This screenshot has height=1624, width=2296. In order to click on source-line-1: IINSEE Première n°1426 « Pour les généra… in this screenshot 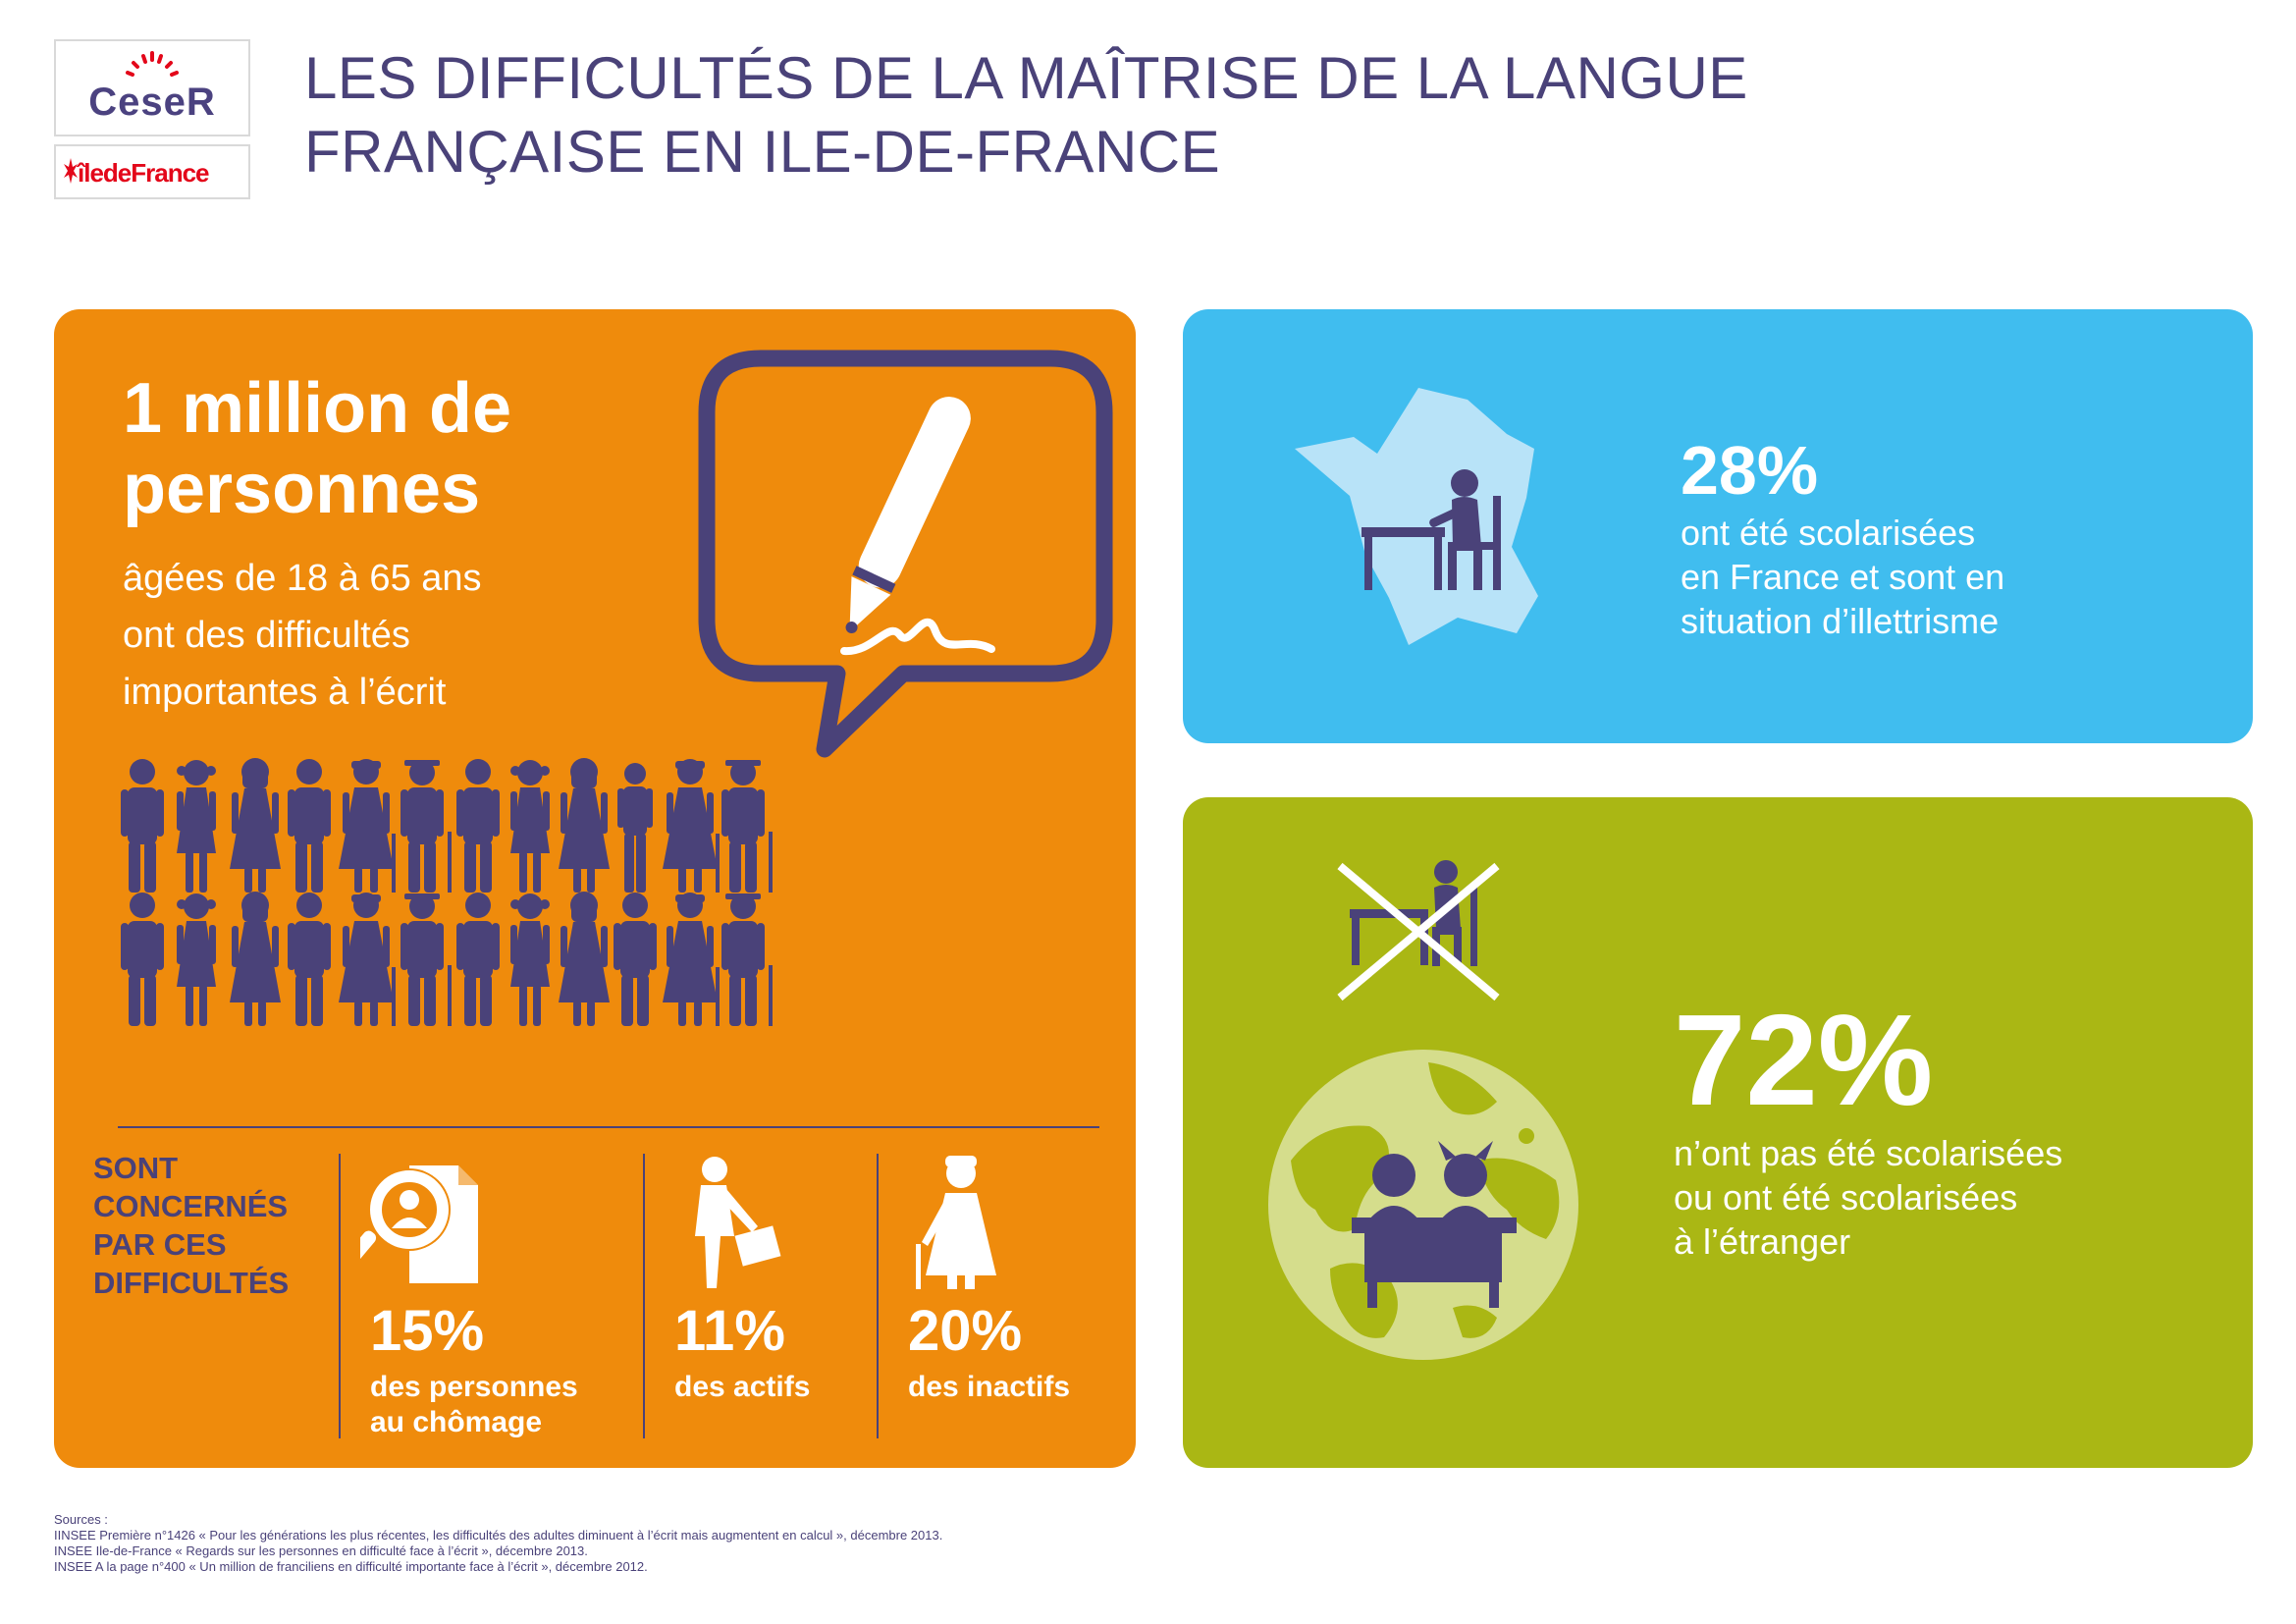, I will do `click(499, 1535)`.